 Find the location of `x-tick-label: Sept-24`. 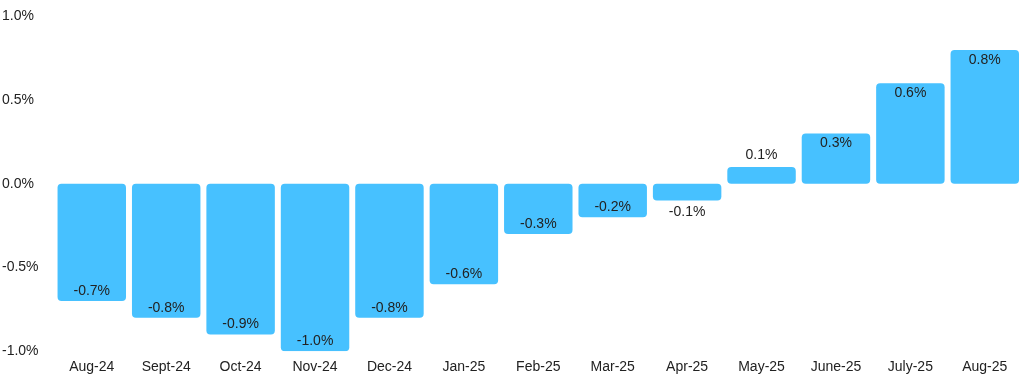

x-tick-label: Sept-24 is located at coordinates (166, 366).